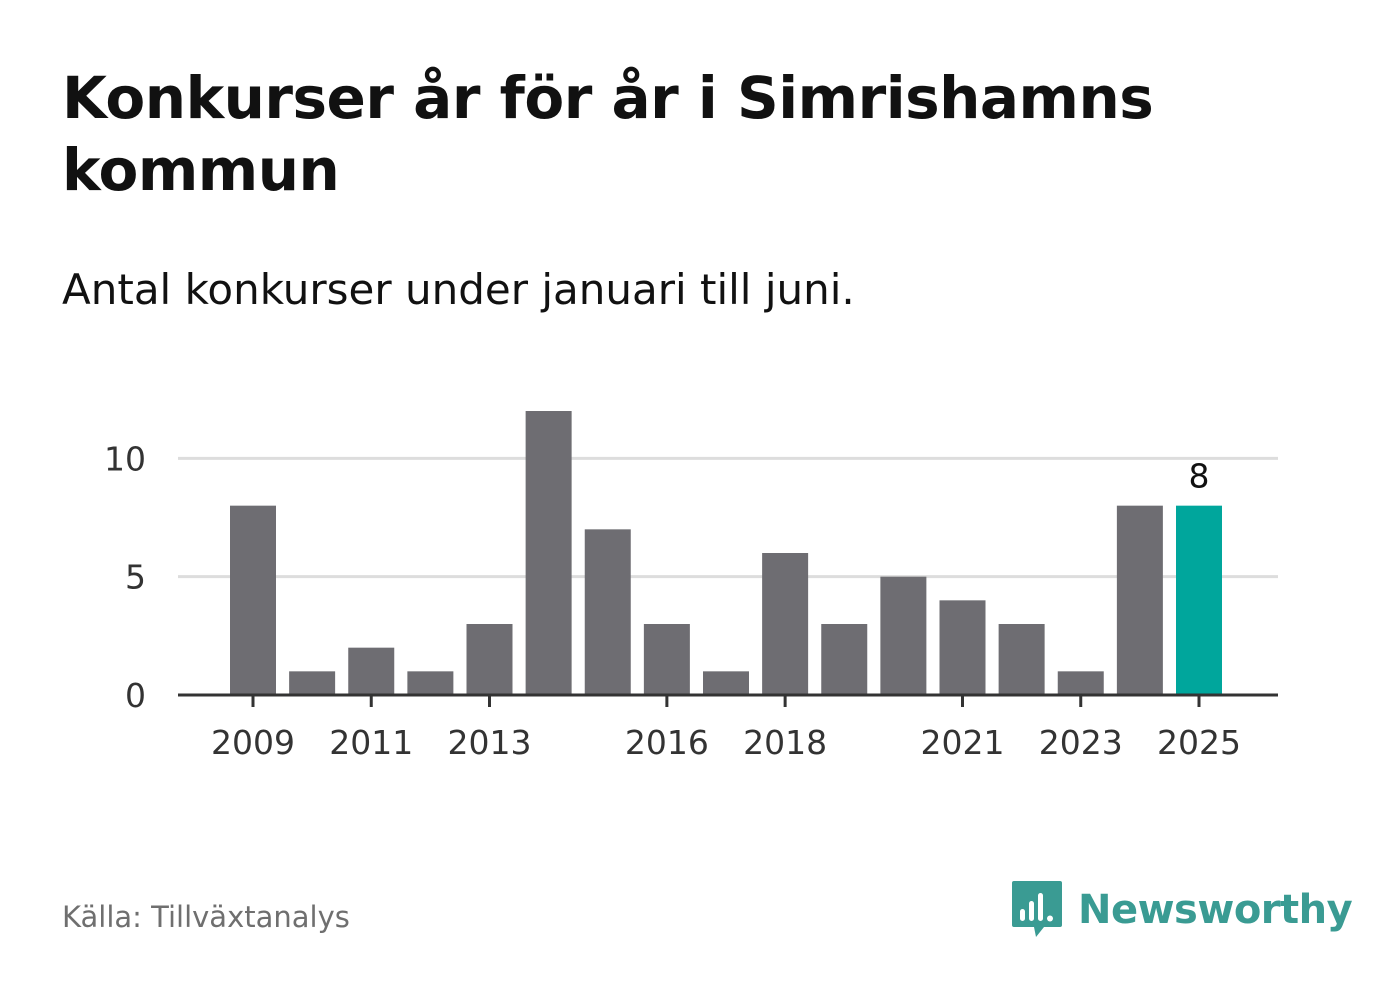 The height and width of the screenshot is (999, 1382). Describe the element at coordinates (253, 742) in the screenshot. I see `x-tick-label-2009: 2009` at that location.